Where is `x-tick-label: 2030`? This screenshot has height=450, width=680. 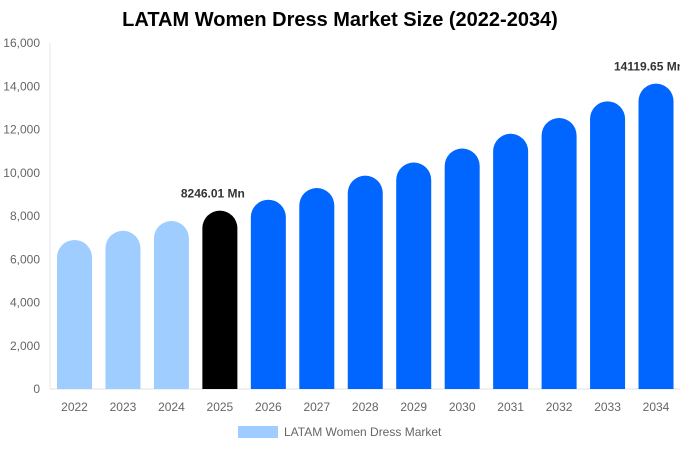
x-tick-label: 2030 is located at coordinates (462, 407).